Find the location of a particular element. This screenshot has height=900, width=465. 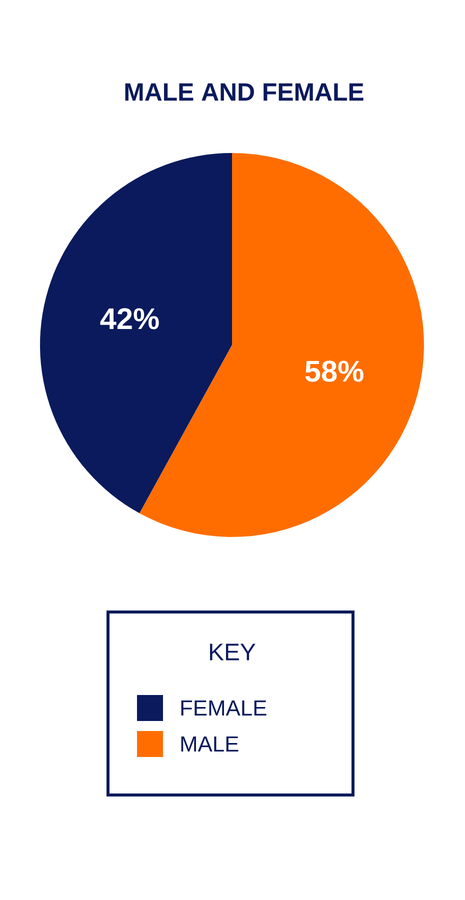

chart-title: MALE AND FEMALE is located at coordinates (244, 92).